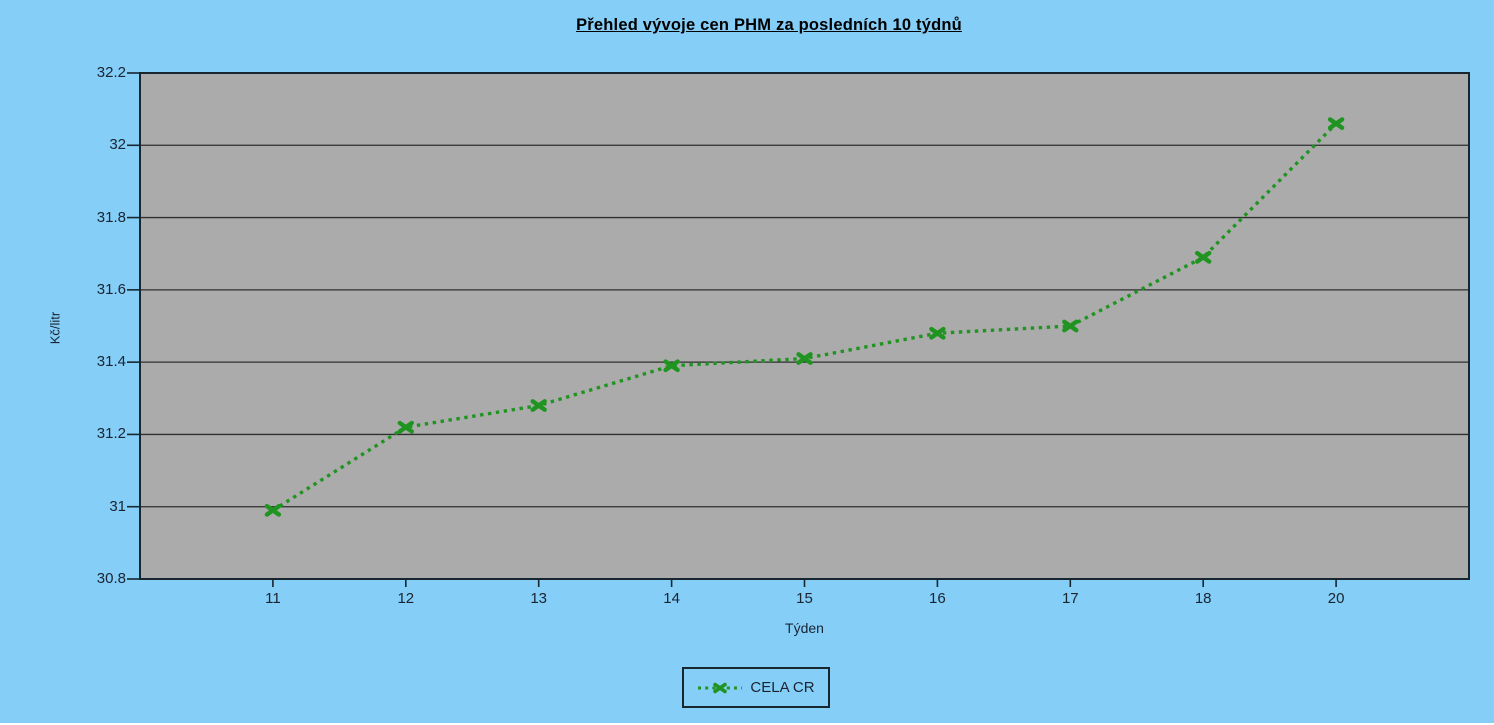  I want to click on y-tick-label: 30.8, so click(111, 578).